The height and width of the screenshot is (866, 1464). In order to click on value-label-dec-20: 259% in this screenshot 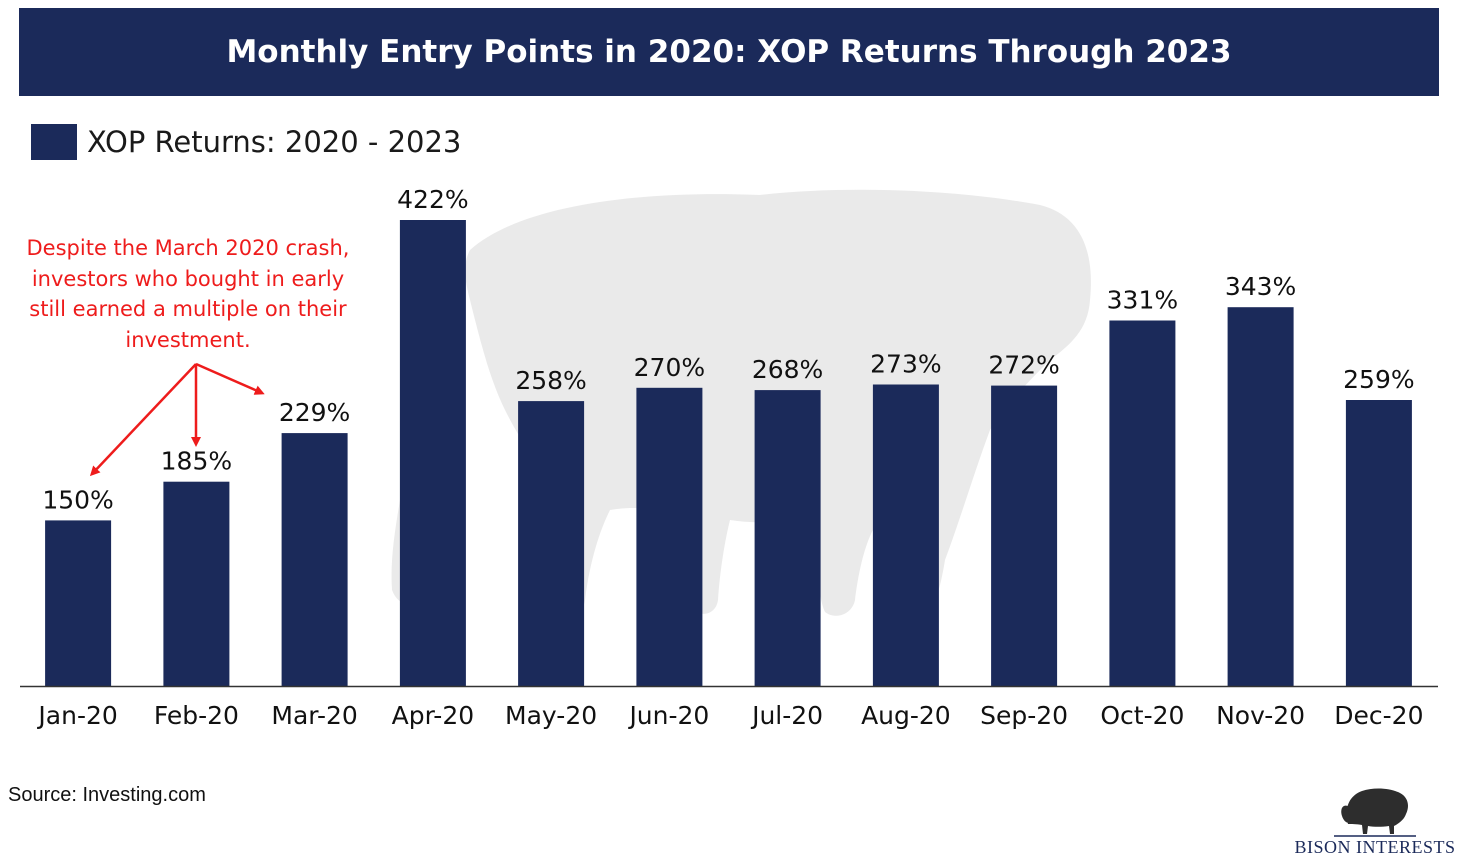, I will do `click(1378, 379)`.